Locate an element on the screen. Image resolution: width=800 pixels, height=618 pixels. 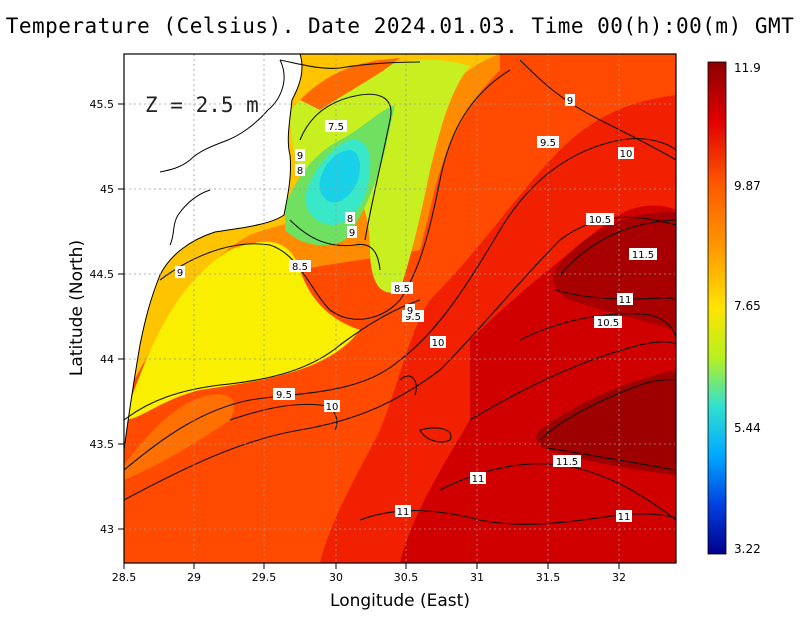
x-tick-label: 31 is located at coordinates (477, 577).